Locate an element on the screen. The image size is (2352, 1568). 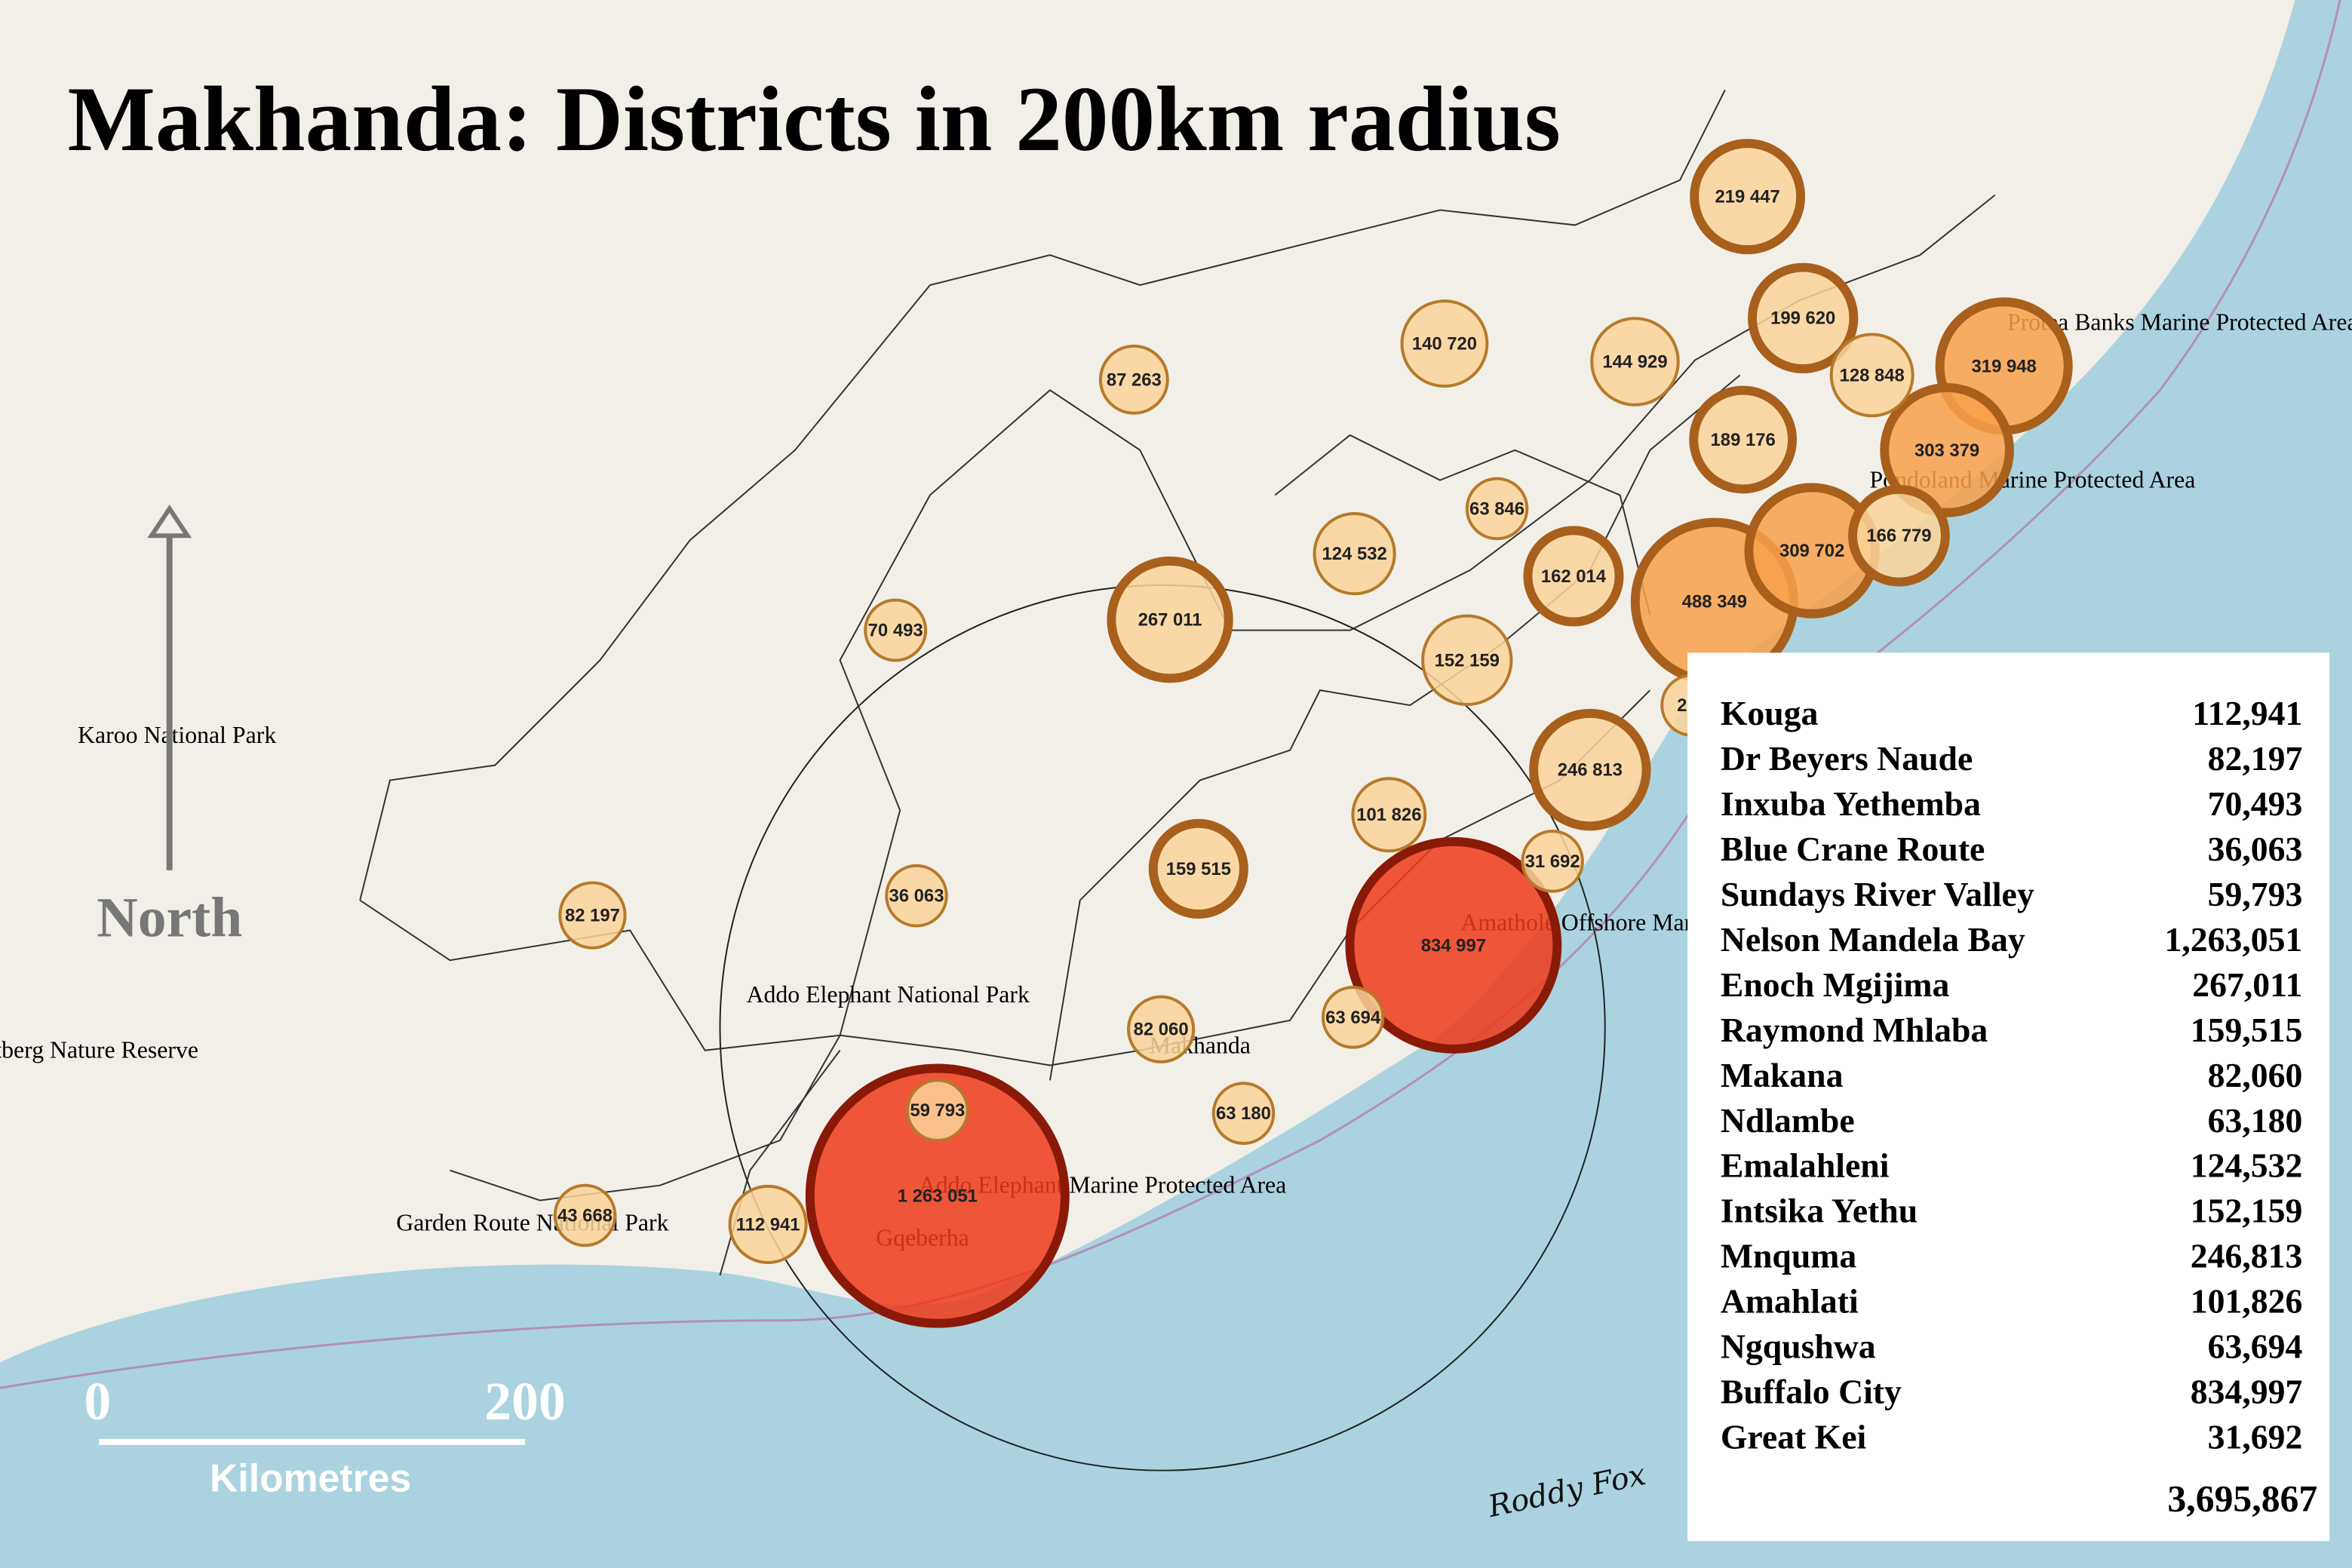
bubble-label: 199 620 is located at coordinates (1802, 318).